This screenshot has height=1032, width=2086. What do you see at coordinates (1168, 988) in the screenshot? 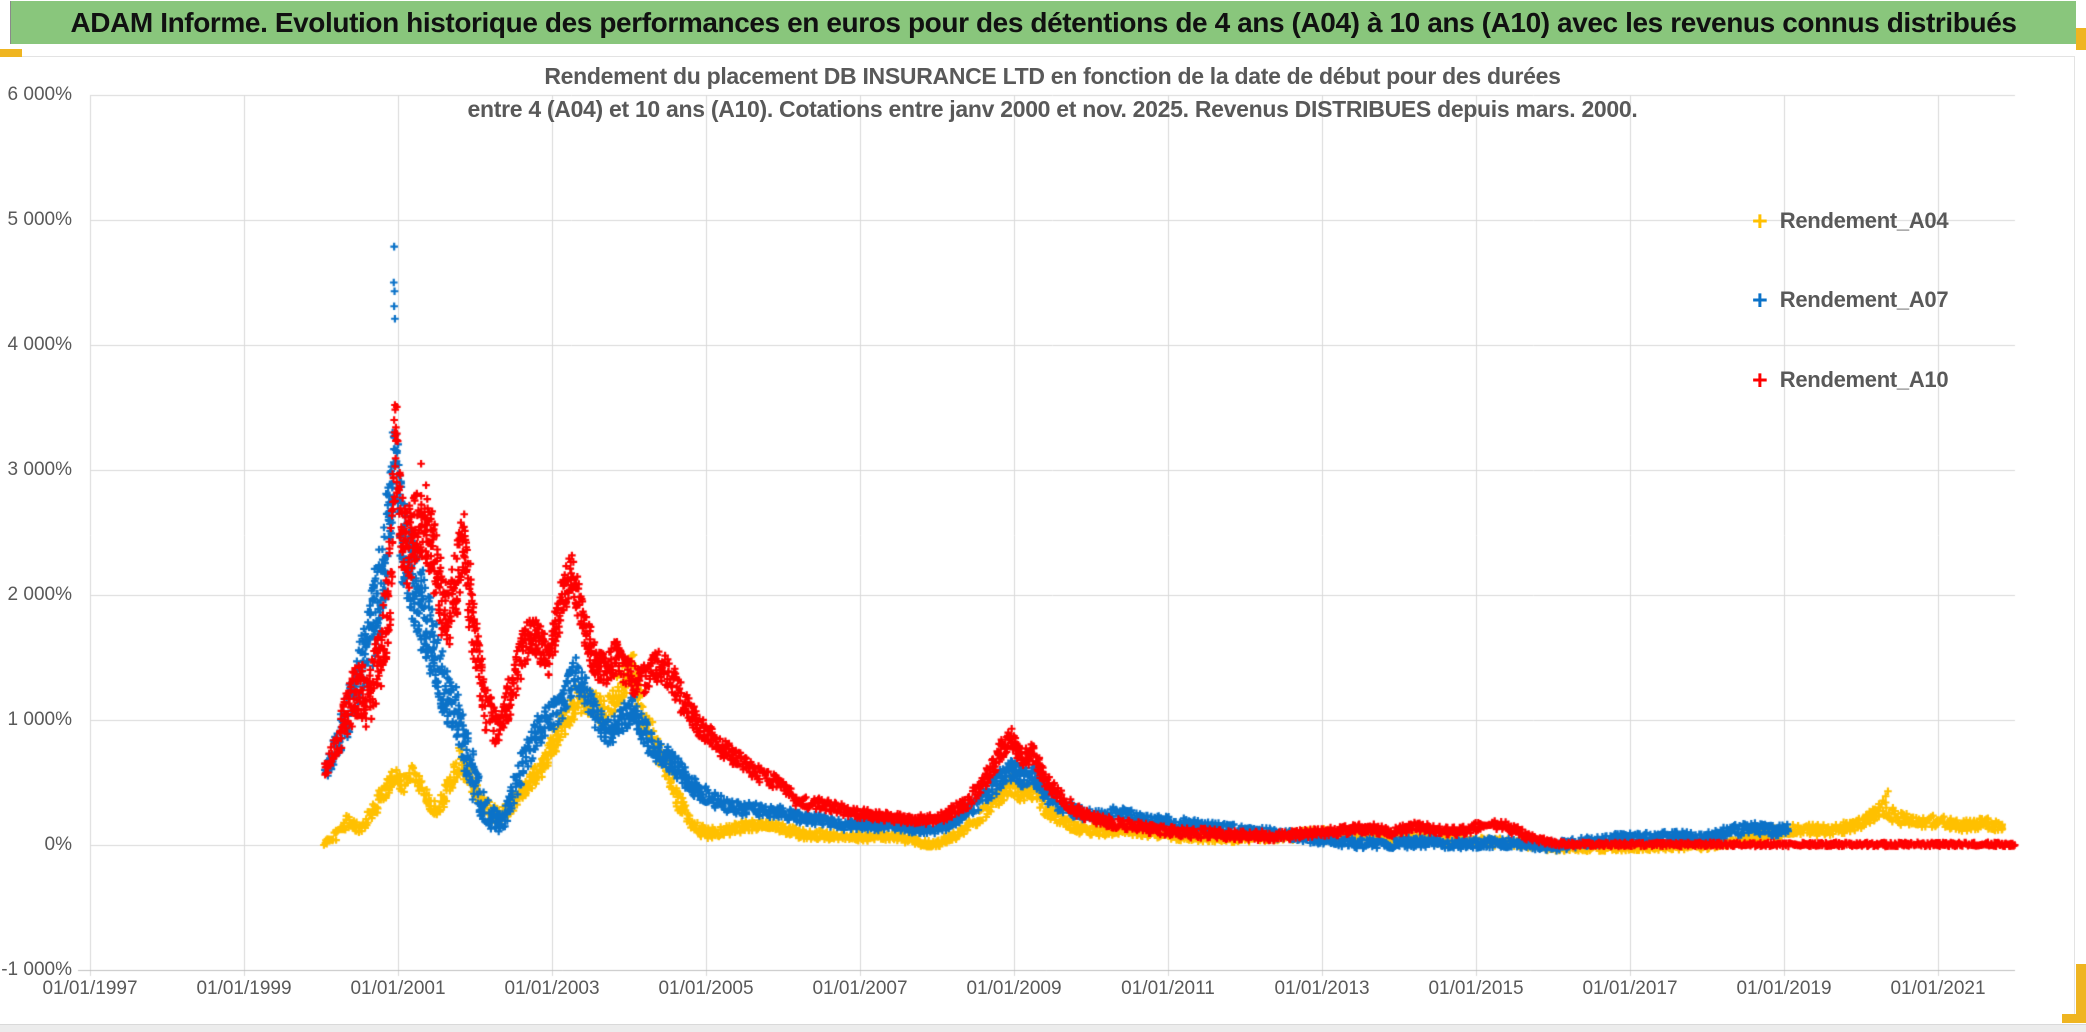
I see `x-tick-label: 01/01/2011` at bounding box center [1168, 988].